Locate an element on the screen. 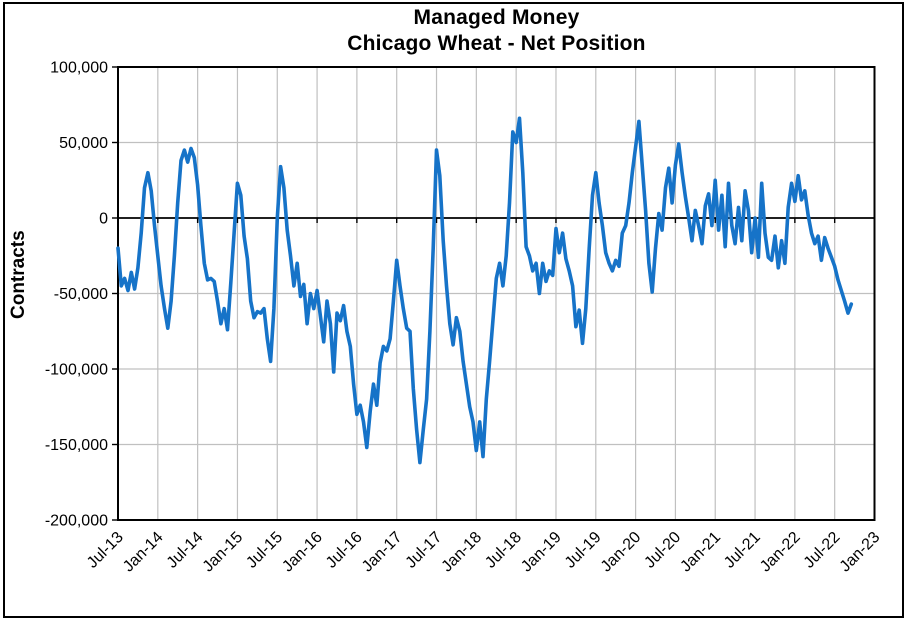  x-tick-label: Jan-18 is located at coordinates (462, 552).